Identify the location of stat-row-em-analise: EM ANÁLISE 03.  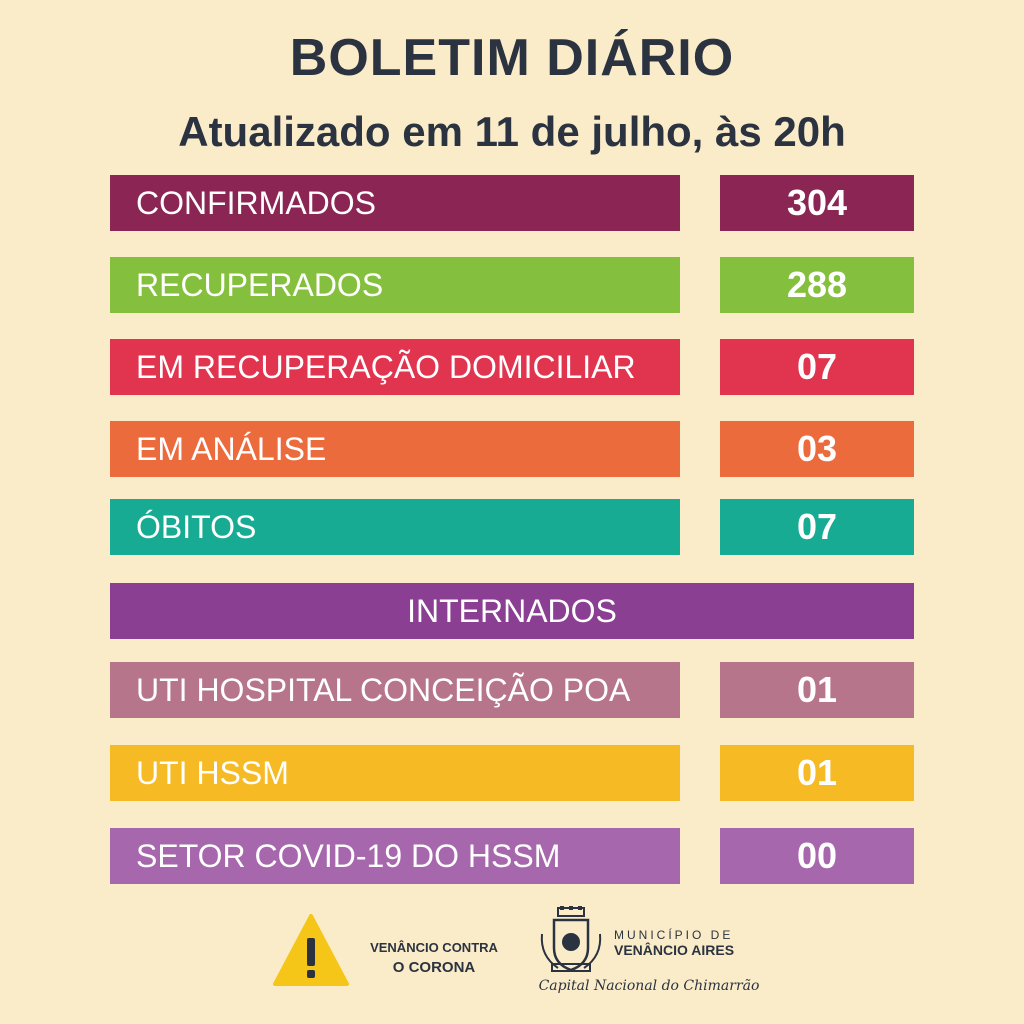
(512, 449).